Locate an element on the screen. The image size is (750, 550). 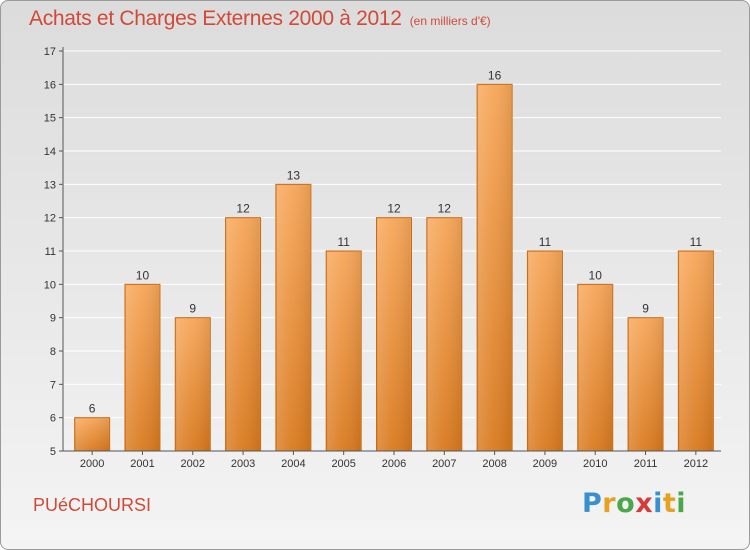
y-tick-label: 15 is located at coordinates (50, 119).